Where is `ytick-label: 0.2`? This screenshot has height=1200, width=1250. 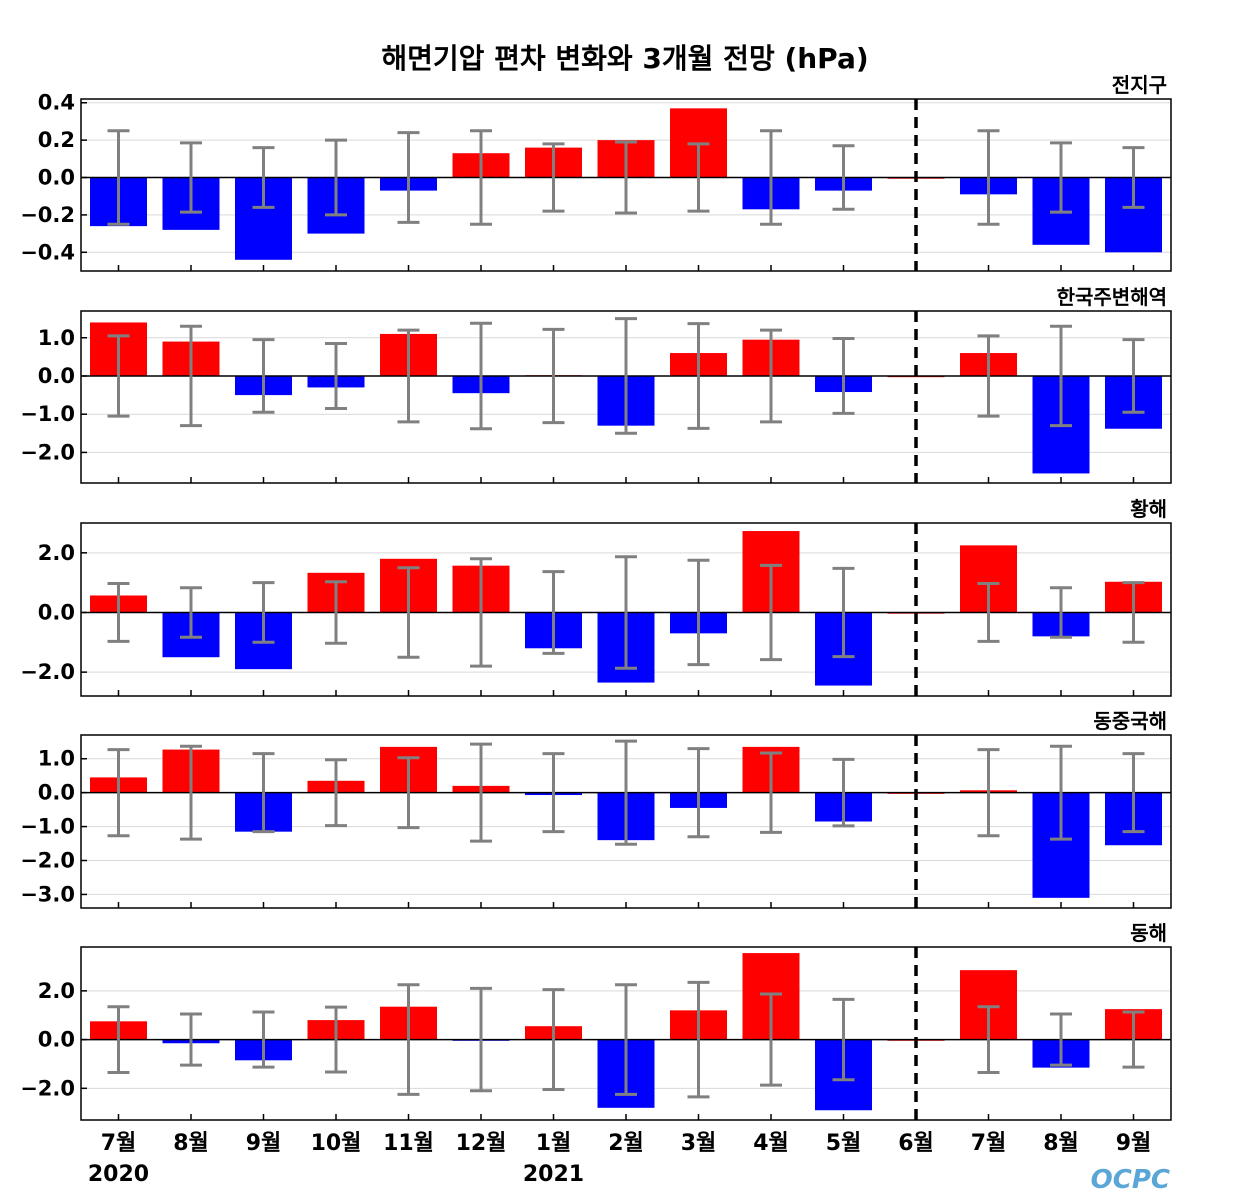
ytick-label: 0.2 is located at coordinates (56, 140).